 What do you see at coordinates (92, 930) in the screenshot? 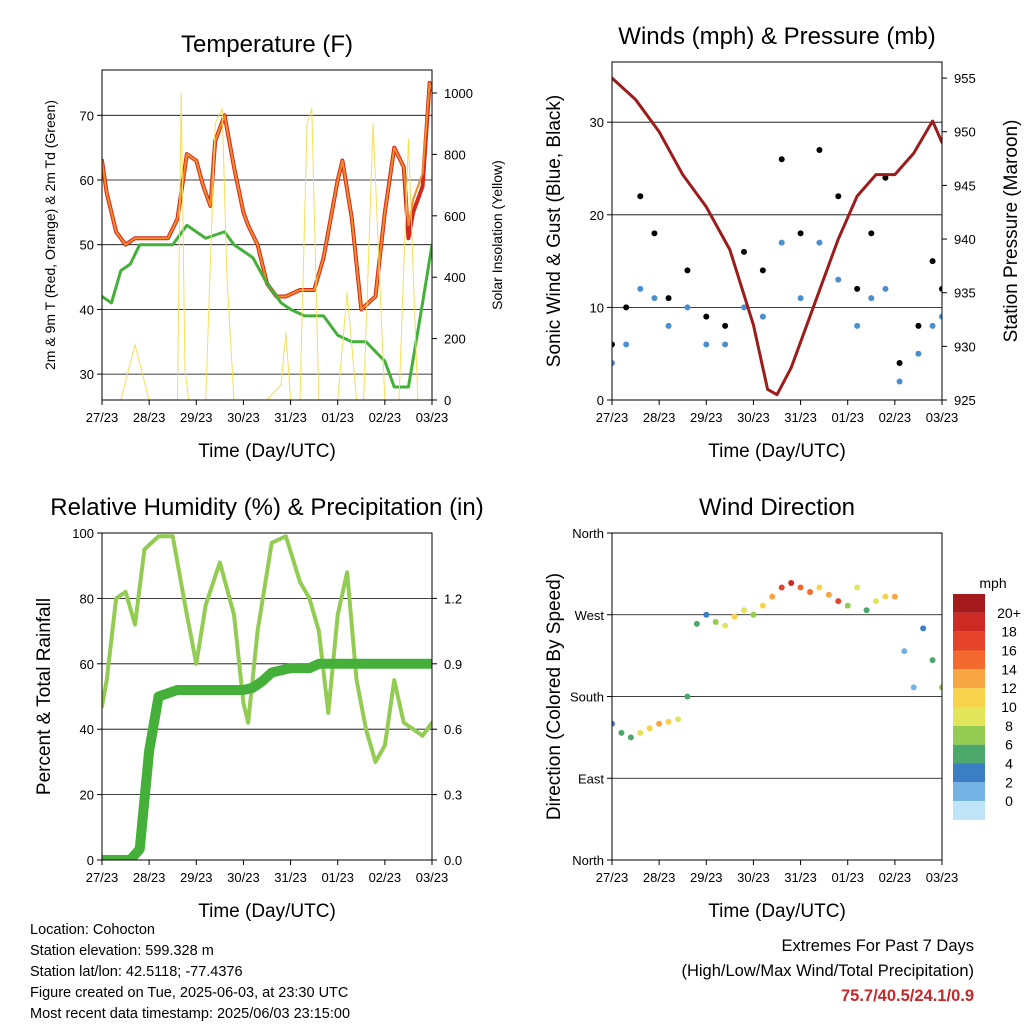
I see `location-text: Location: Cohocton` at bounding box center [92, 930].